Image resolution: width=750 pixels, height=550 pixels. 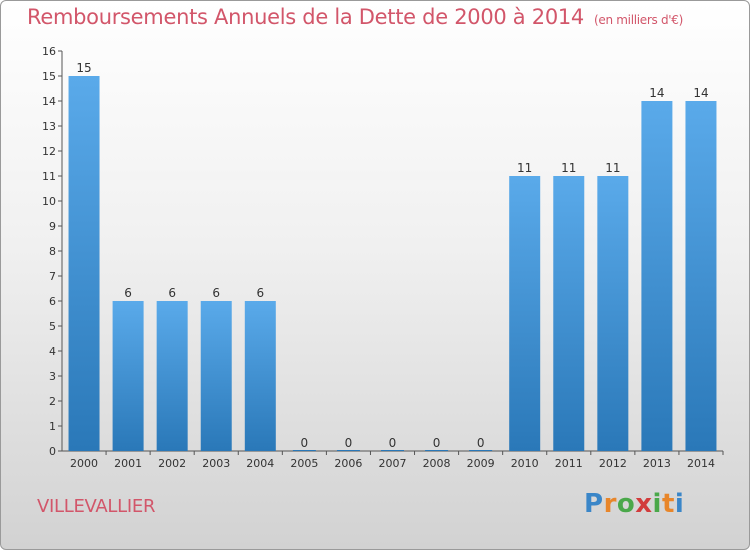 What do you see at coordinates (52, 326) in the screenshot?
I see `y-tick-label: 5` at bounding box center [52, 326].